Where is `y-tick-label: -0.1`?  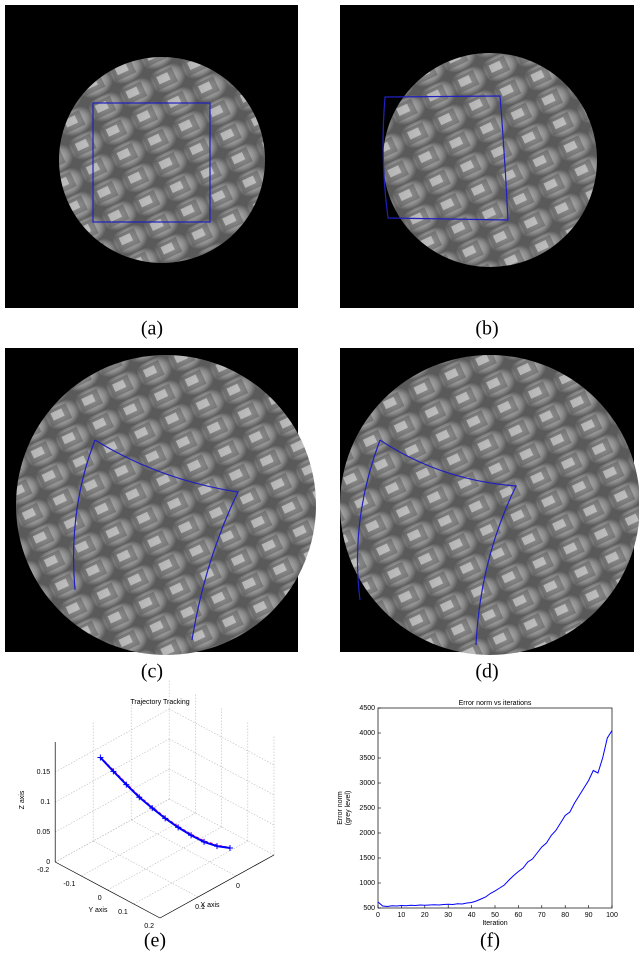
y-tick-label: -0.1 is located at coordinates (69, 884).